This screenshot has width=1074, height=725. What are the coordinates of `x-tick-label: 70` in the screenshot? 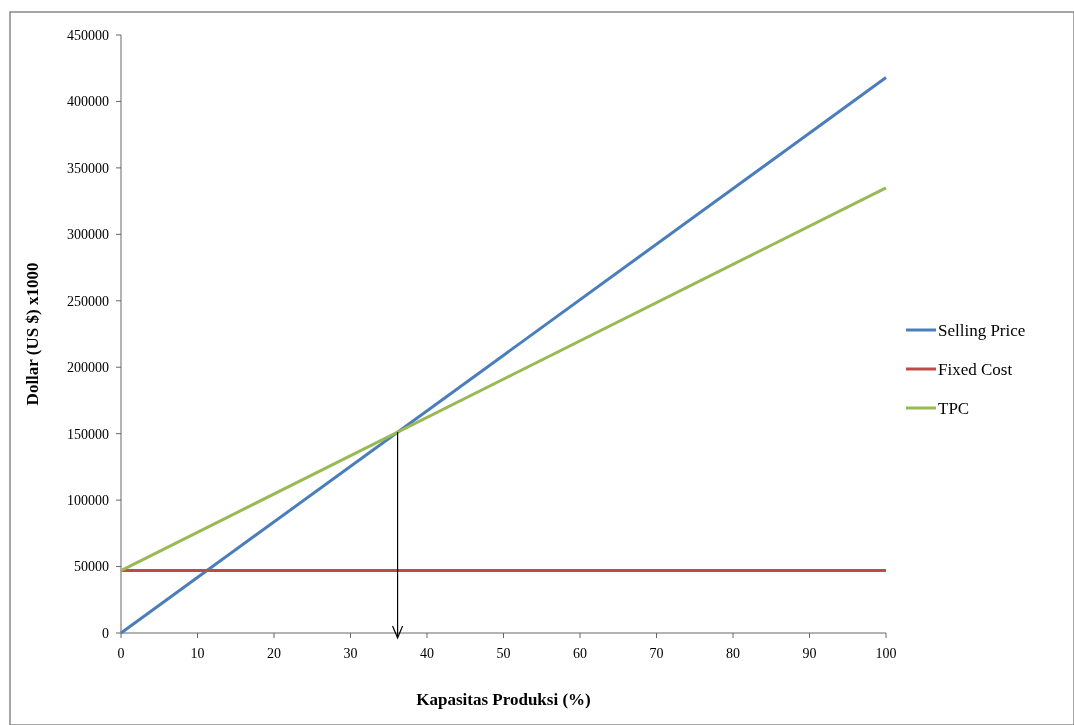 It's located at (656, 653).